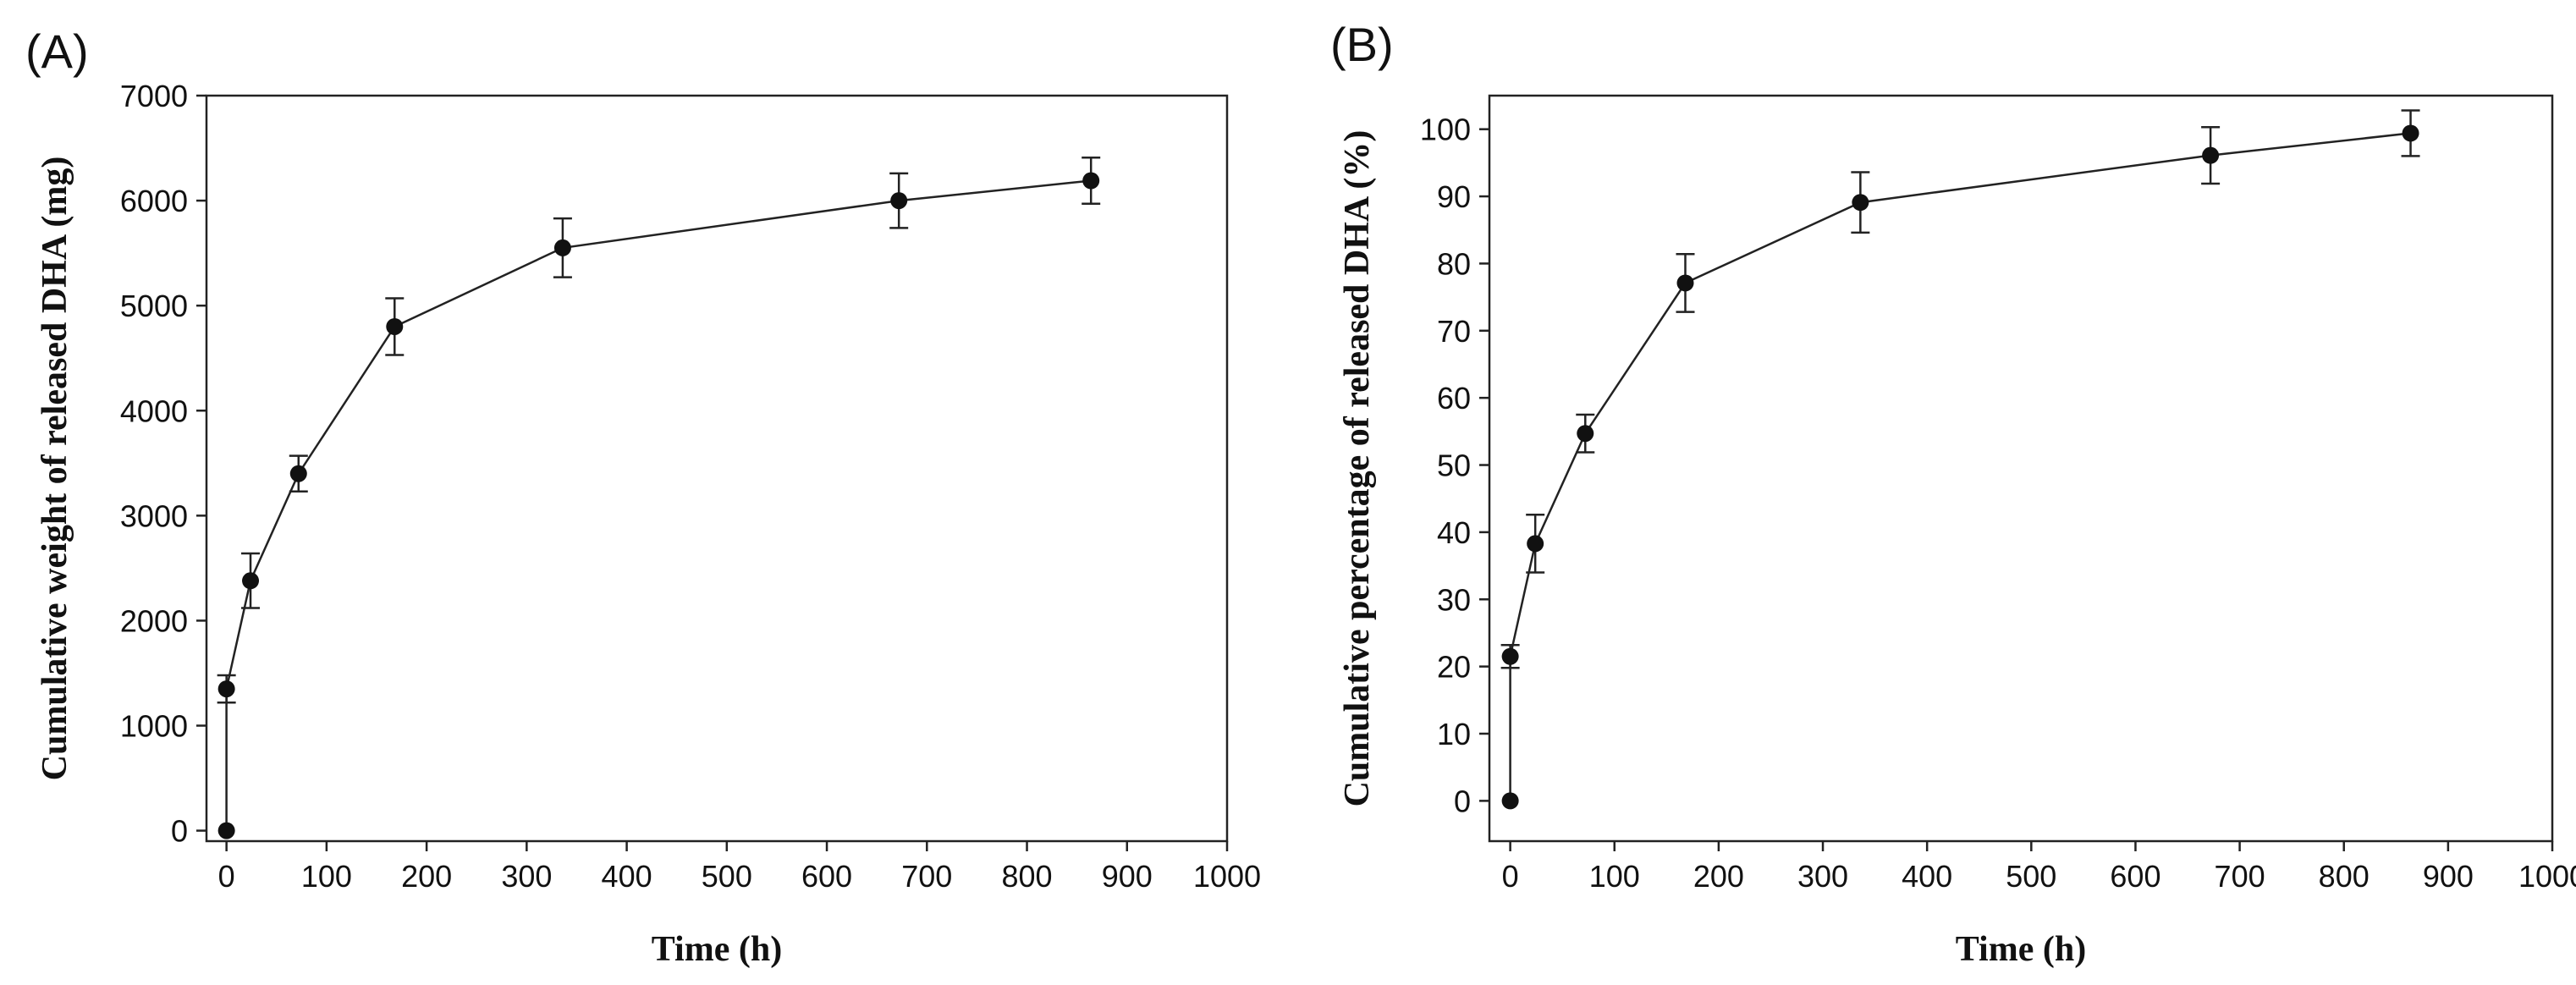 This screenshot has width=2576, height=985. Describe the element at coordinates (154, 306) in the screenshot. I see `y-tick-label: 5000` at that location.